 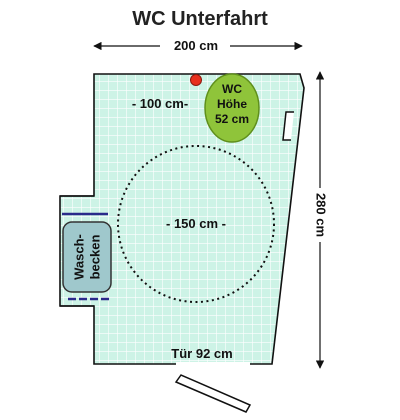 I want to click on width-dimension-label: 200 cm, so click(x=196, y=45).